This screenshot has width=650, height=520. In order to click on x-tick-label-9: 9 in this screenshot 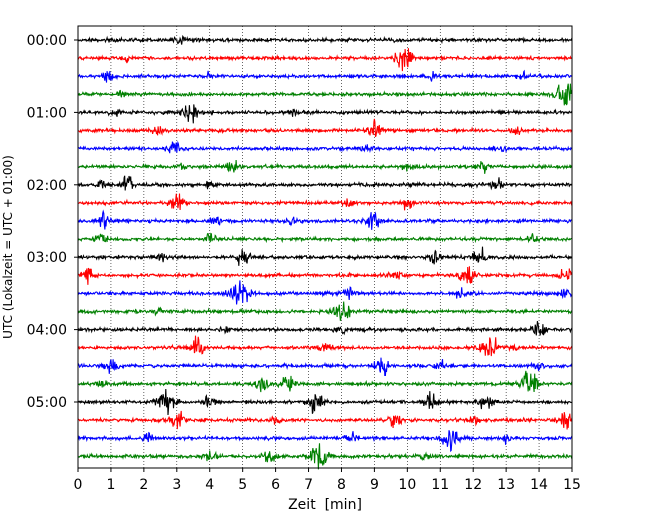, I will do `click(374, 485)`.